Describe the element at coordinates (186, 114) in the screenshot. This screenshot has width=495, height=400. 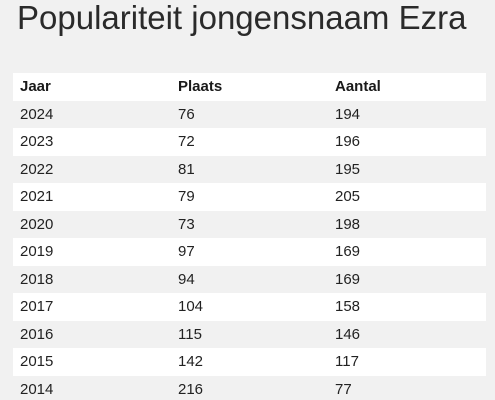
I see `rank-cell: 76` at that location.